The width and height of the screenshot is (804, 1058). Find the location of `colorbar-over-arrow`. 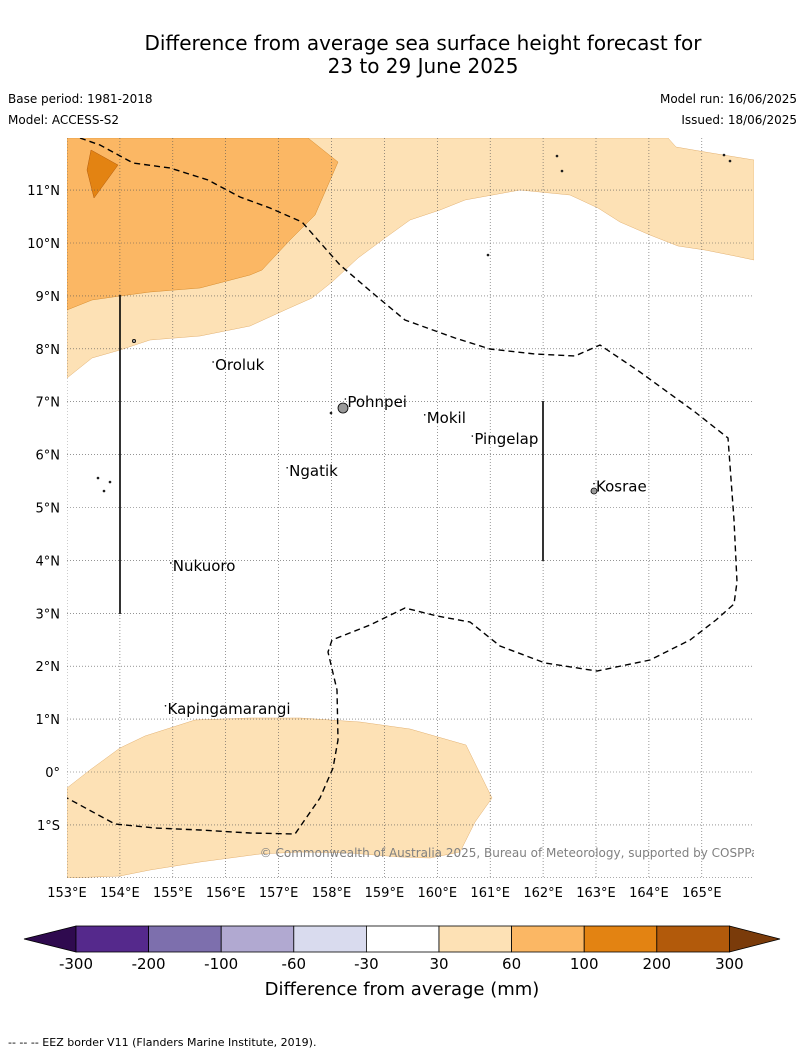

colorbar-over-arrow is located at coordinates (755, 939).